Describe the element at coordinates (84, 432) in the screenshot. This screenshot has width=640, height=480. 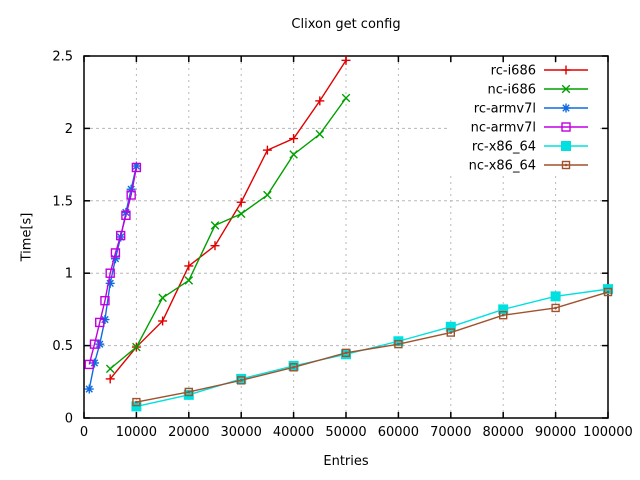
I see `x-tick-label: 0` at that location.